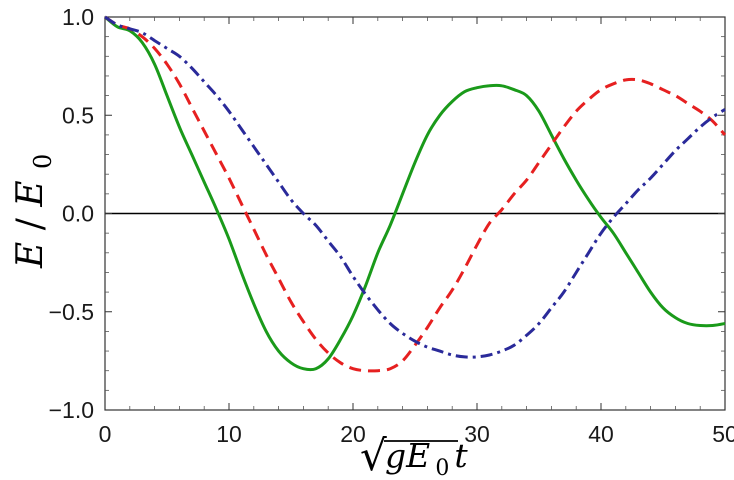  Describe the element at coordinates (105, 434) in the screenshot. I see `x-tick-label: 0` at that location.